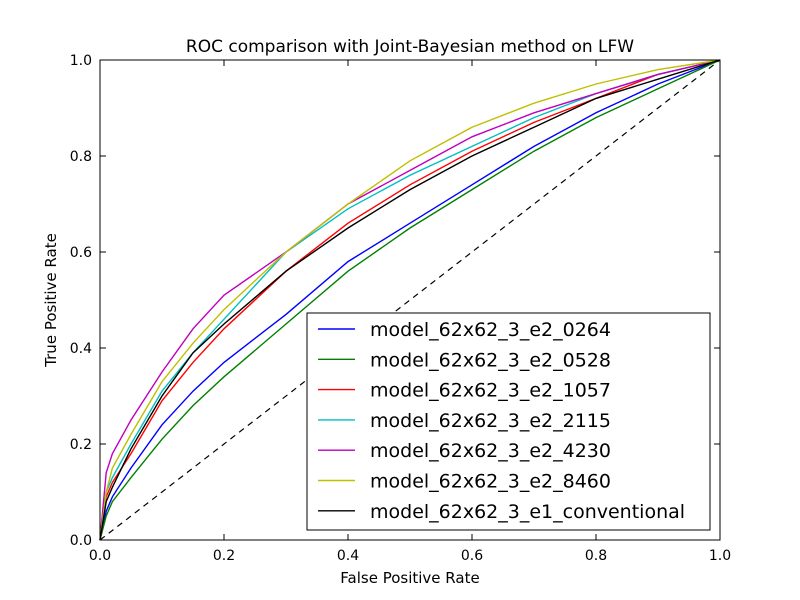 The image size is (800, 600). What do you see at coordinates (81, 61) in the screenshot?
I see `y-tick-label: 1.0` at bounding box center [81, 61].